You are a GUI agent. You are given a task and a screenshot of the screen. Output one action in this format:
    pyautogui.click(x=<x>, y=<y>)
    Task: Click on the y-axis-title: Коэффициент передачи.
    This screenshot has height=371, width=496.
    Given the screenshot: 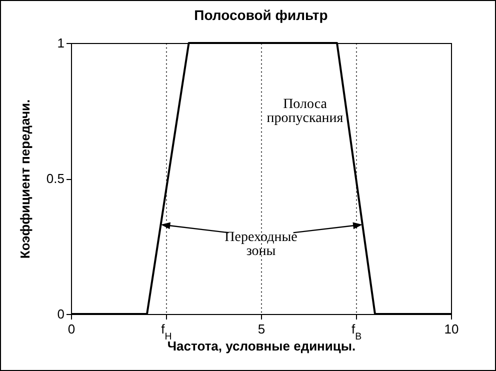 What is the action you would take?
    pyautogui.click(x=24, y=179)
    